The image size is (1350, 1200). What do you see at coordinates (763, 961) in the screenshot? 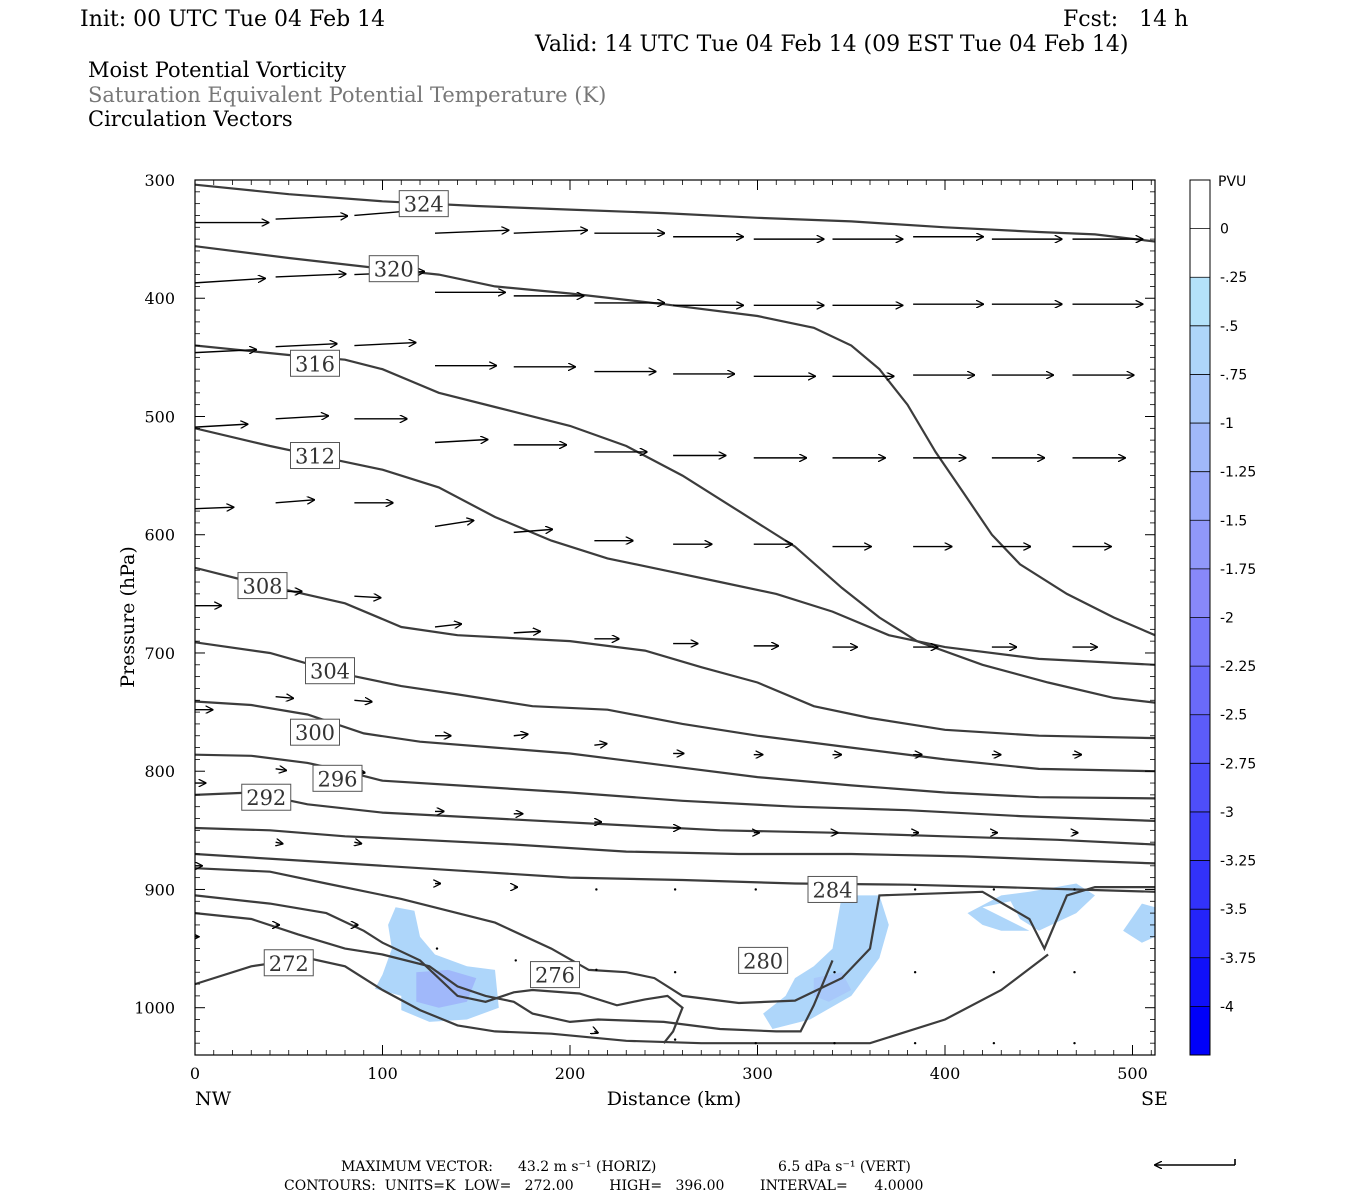
I see `isentrope-label: 280` at bounding box center [763, 961].